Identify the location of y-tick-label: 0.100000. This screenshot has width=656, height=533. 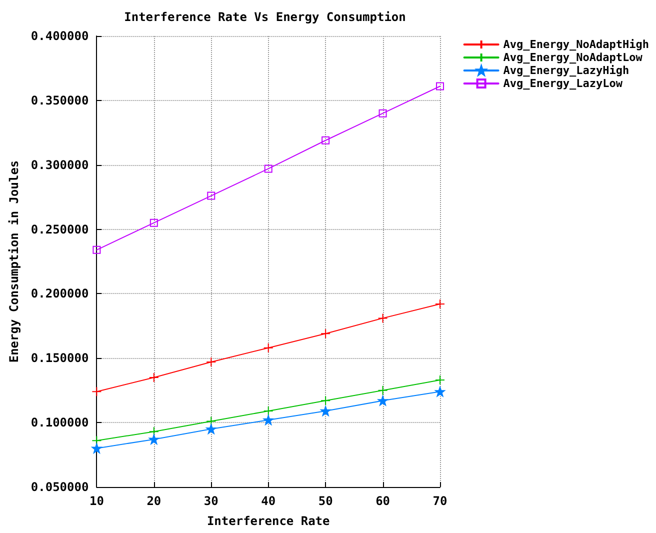
(59, 423).